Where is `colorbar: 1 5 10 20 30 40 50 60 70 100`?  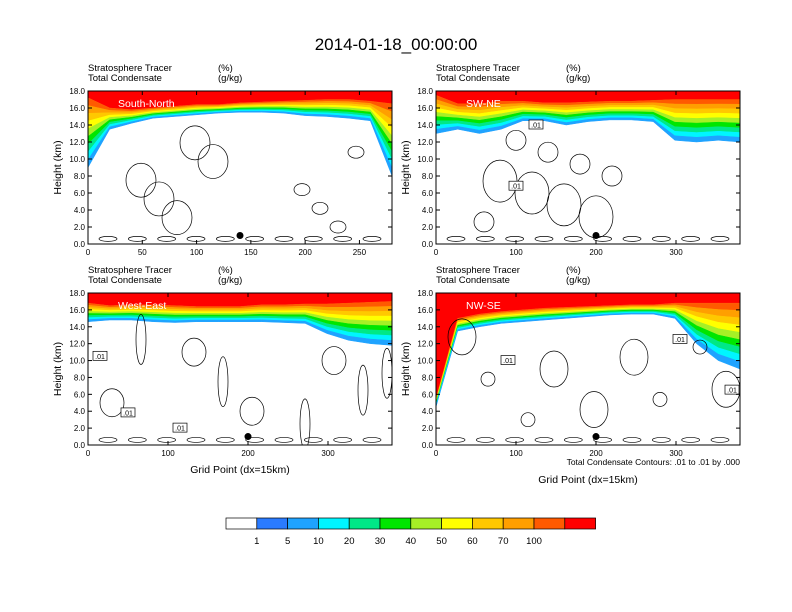 colorbar: 1 5 10 20 30 40 50 60 70 100 is located at coordinates (410, 532).